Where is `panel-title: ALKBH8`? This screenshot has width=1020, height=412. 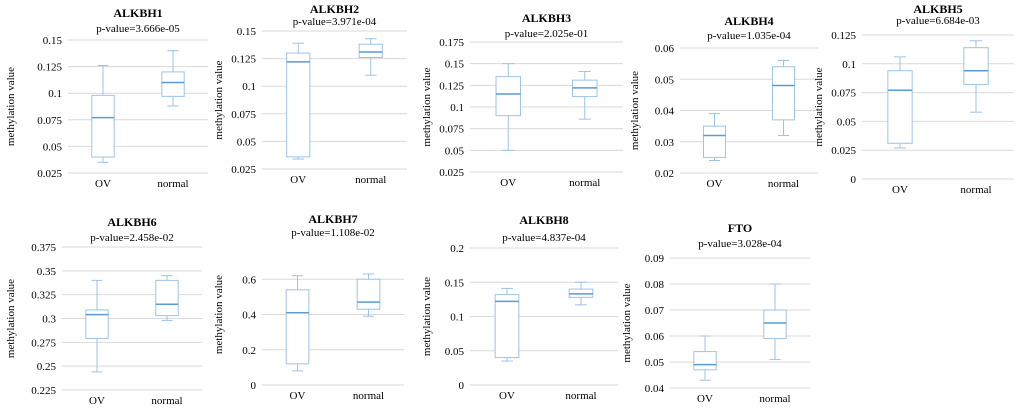
panel-title: ALKBH8 is located at coordinates (543, 220).